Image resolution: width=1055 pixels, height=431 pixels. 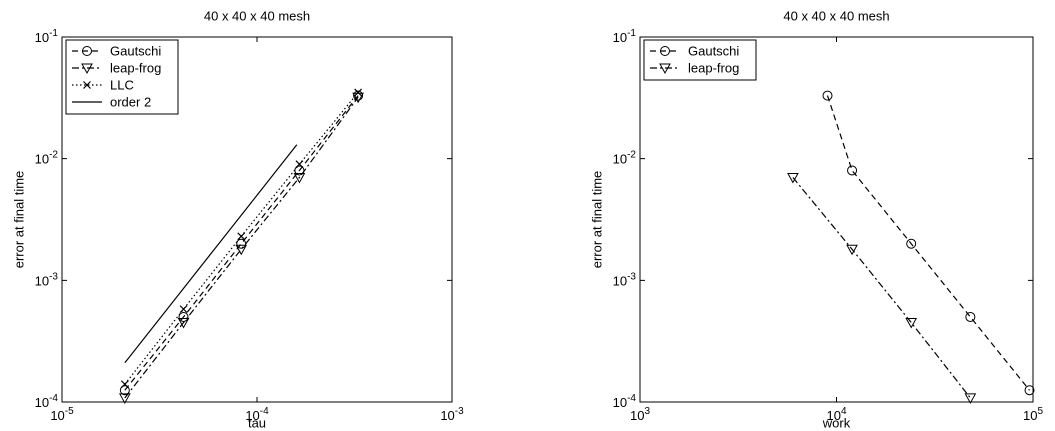 What do you see at coordinates (62, 415) in the screenshot?
I see `x-tick-label: 10⁻⁵` at bounding box center [62, 415].